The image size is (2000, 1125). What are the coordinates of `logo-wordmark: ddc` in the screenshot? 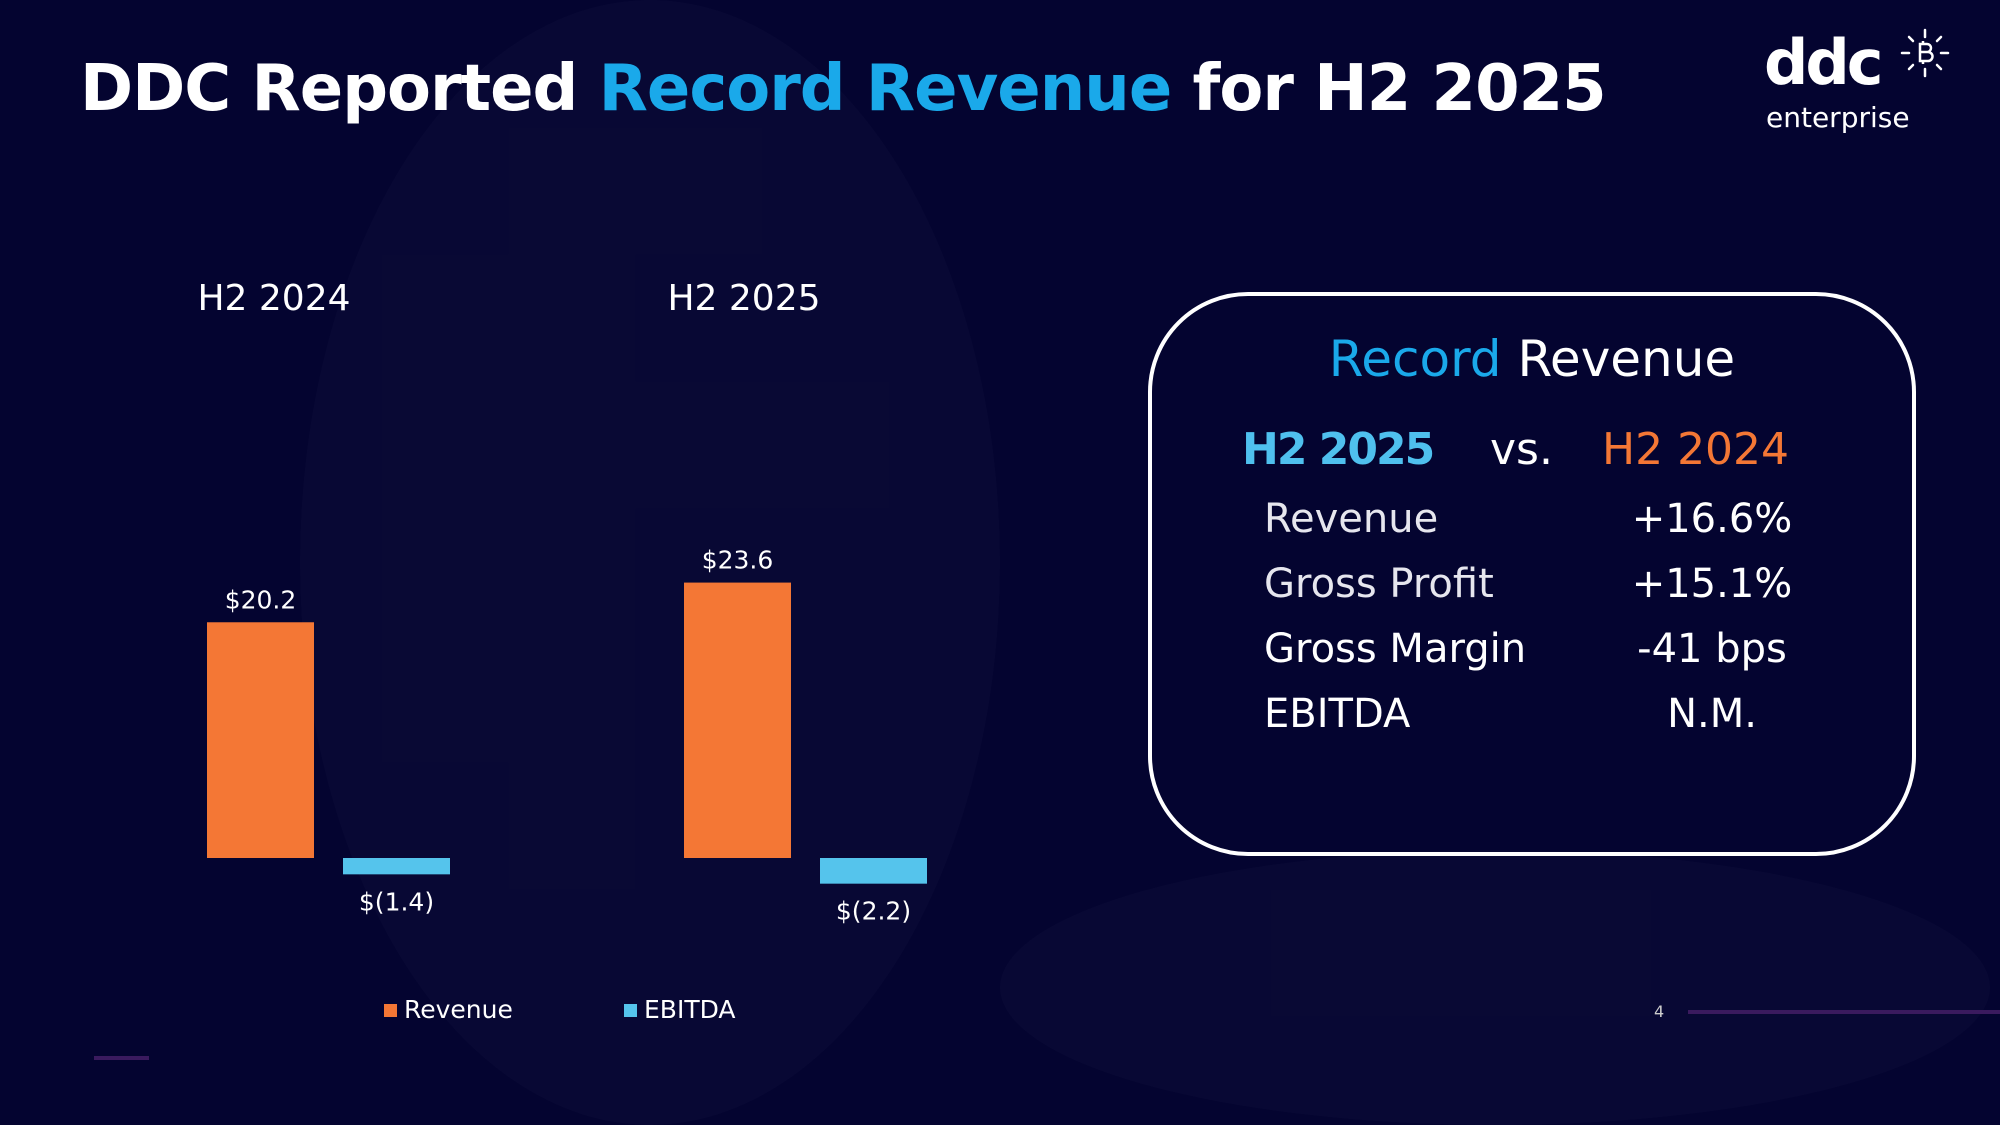 It's located at (1824, 62).